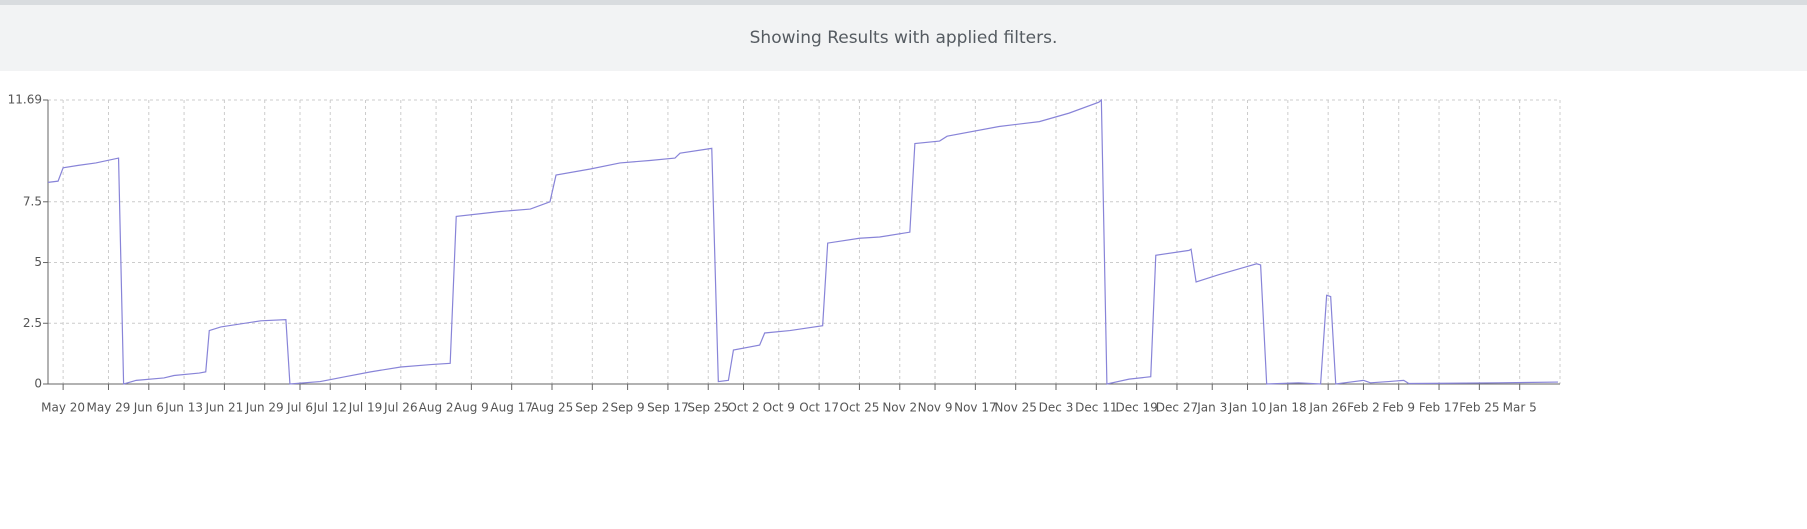 The image size is (1807, 529). Describe the element at coordinates (1520, 408) in the screenshot. I see `x-tick-label: Mar 5` at that location.